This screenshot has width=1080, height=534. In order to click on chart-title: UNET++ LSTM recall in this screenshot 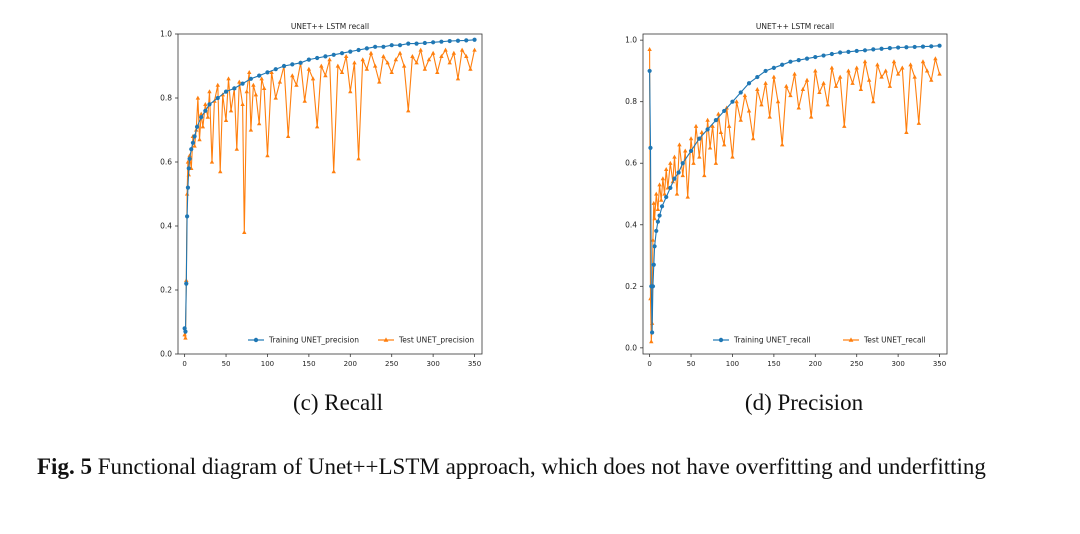, I will do `click(330, 26)`.